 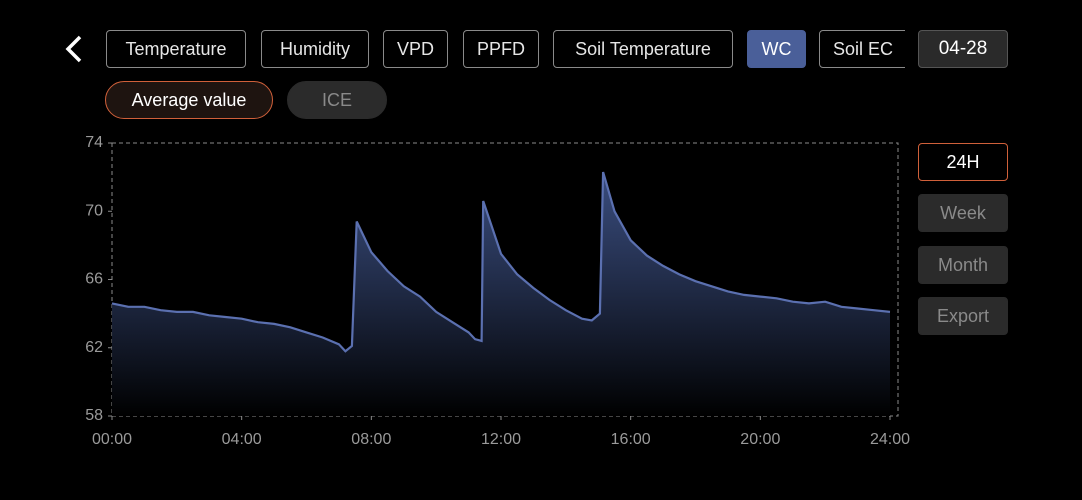 I want to click on mode: ICE, so click(x=337, y=100).